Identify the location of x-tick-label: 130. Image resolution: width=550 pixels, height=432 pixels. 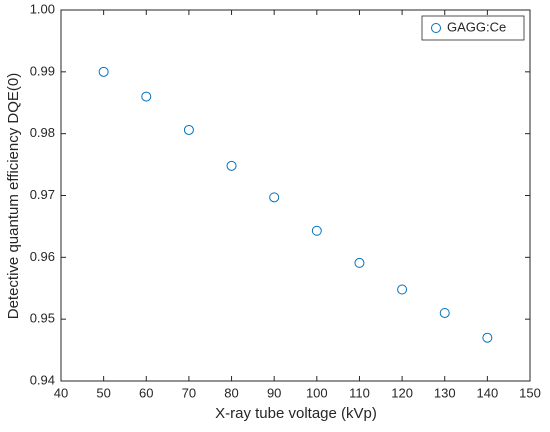
(445, 392).